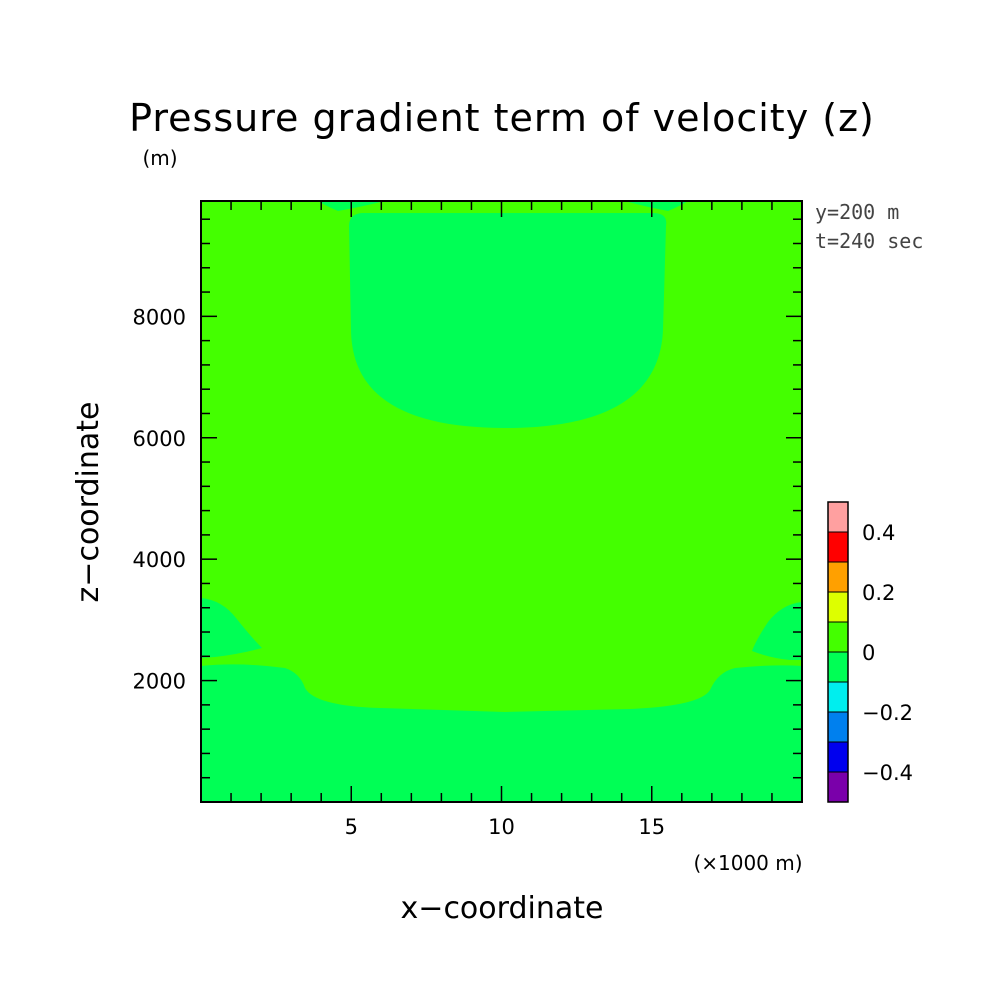 This screenshot has width=1004, height=1004. What do you see at coordinates (501, 733) in the screenshot?
I see `lower-layer` at bounding box center [501, 733].